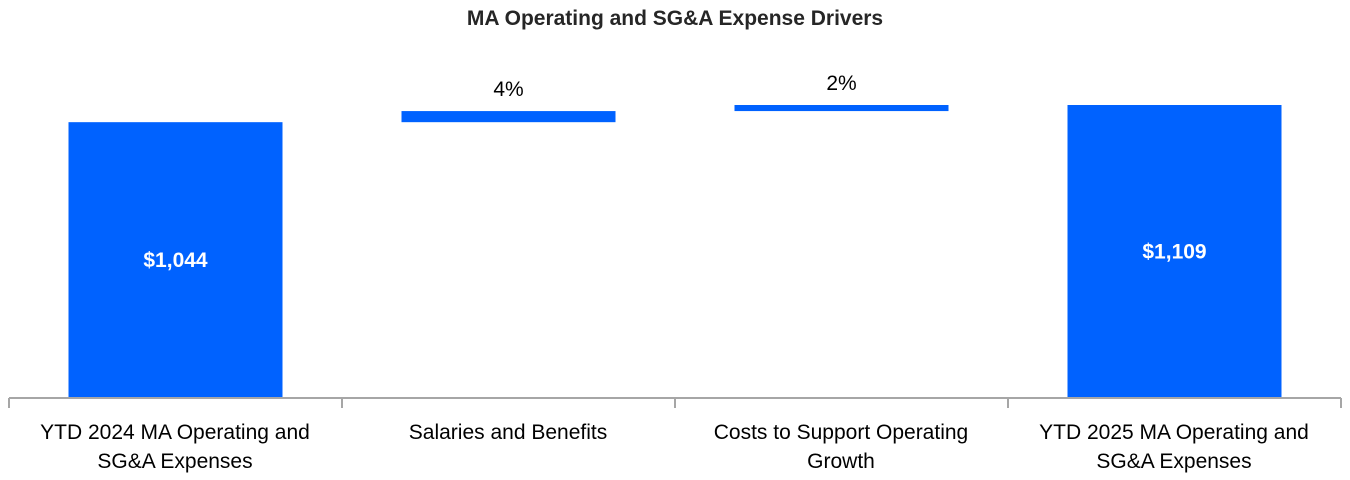 This screenshot has width=1350, height=480. What do you see at coordinates (841, 461) in the screenshot?
I see `category-label-line: Growth` at bounding box center [841, 461].